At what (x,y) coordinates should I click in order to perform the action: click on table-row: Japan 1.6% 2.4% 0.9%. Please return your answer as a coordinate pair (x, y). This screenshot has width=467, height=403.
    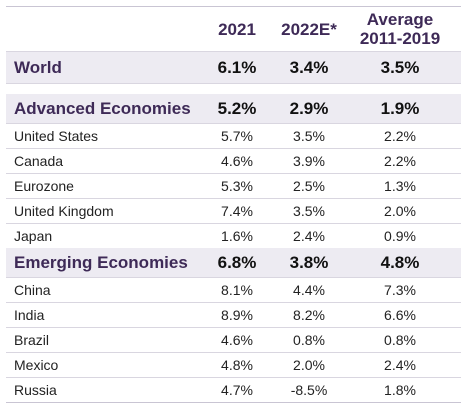
    Looking at the image, I should click on (233, 235).